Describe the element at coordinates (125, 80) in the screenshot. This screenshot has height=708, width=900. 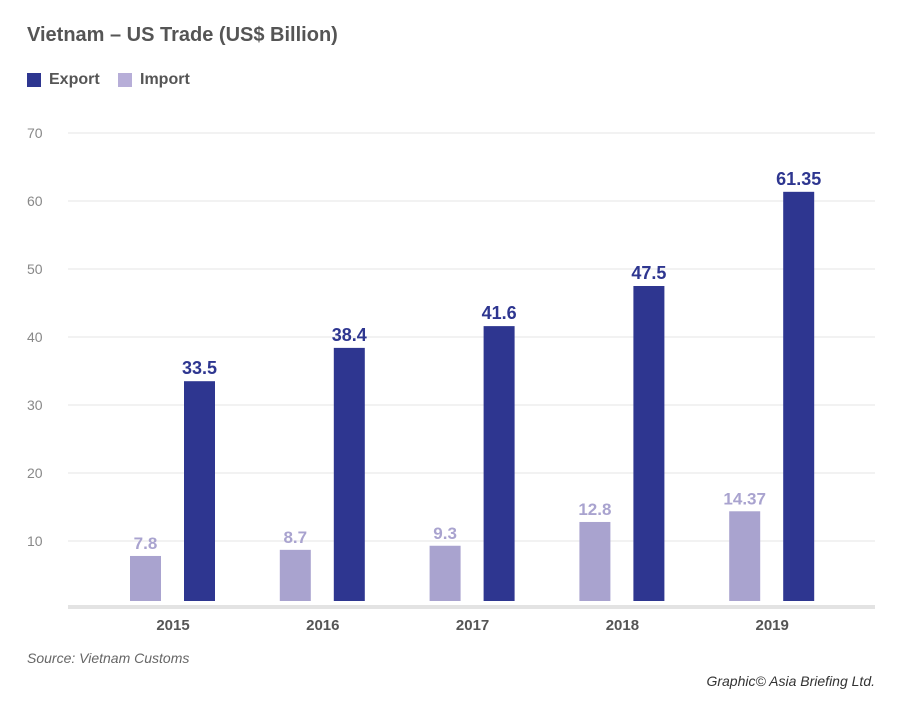
I see `legend-swatch-import` at that location.